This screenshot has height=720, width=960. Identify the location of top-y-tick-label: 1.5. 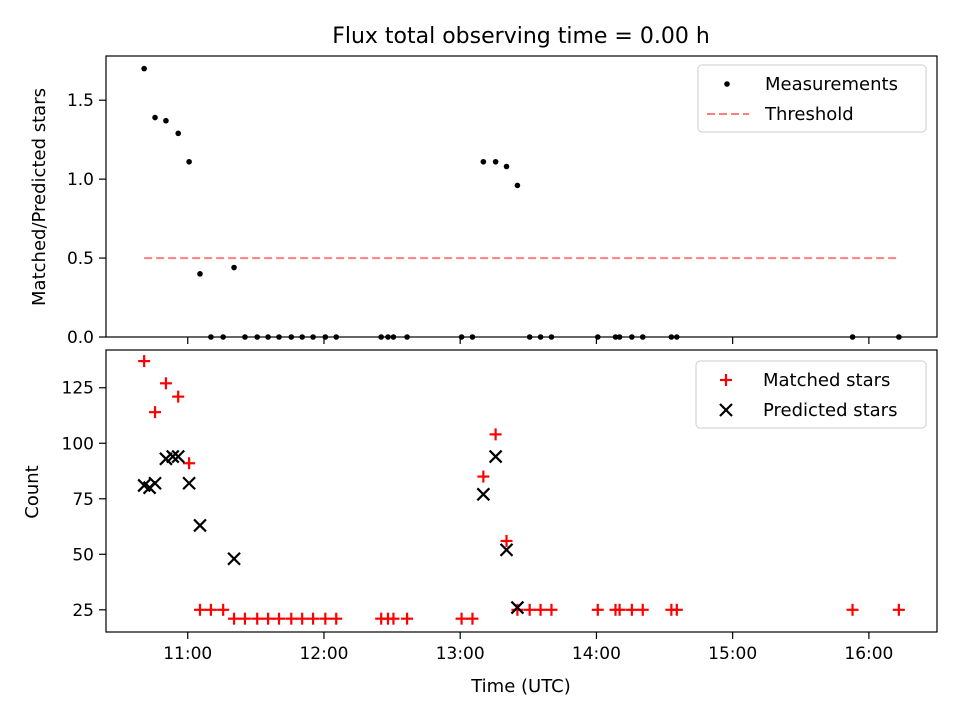
(80, 101).